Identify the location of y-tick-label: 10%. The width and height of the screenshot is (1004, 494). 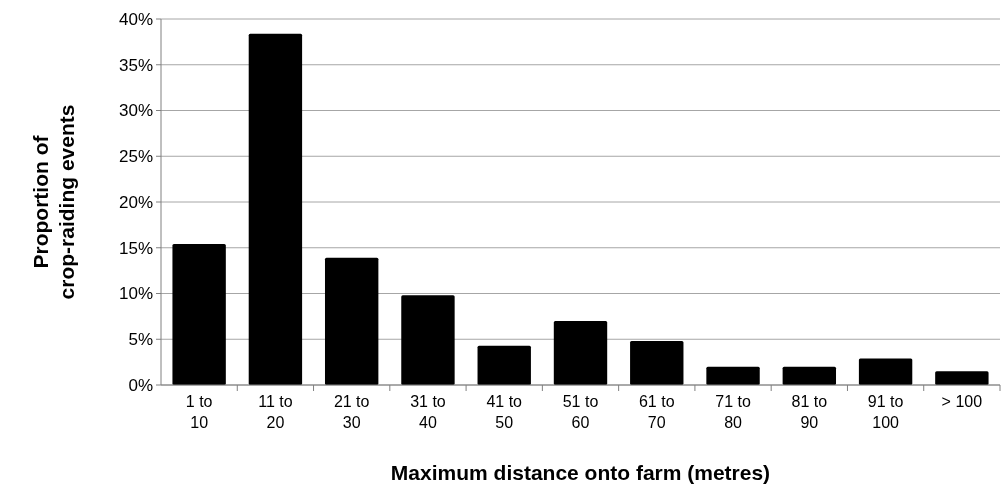
(135, 294).